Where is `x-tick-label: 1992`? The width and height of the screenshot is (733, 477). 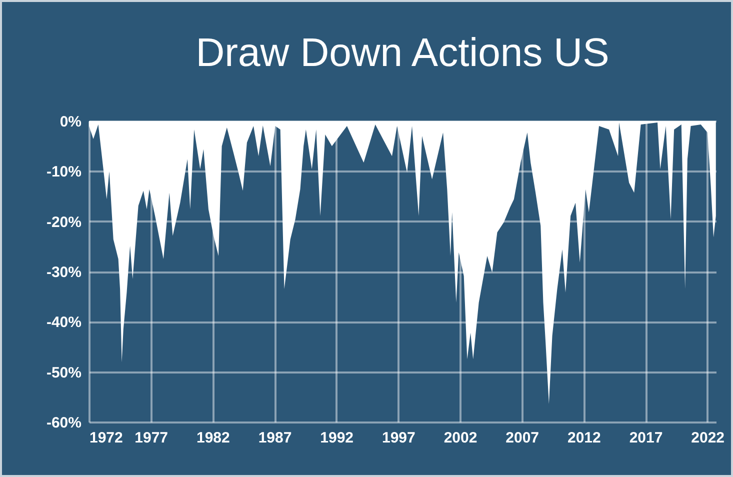
x-tick-label: 1992 is located at coordinates (337, 438).